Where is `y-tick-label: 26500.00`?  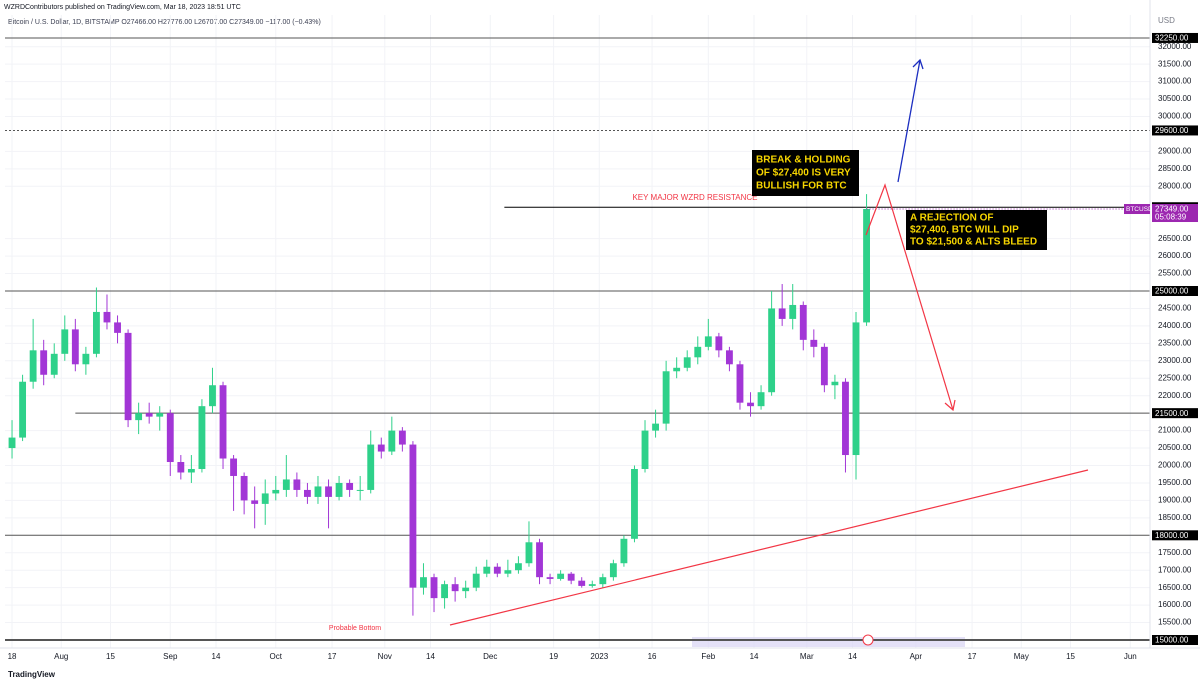 y-tick-label: 26500.00 is located at coordinates (1175, 238).